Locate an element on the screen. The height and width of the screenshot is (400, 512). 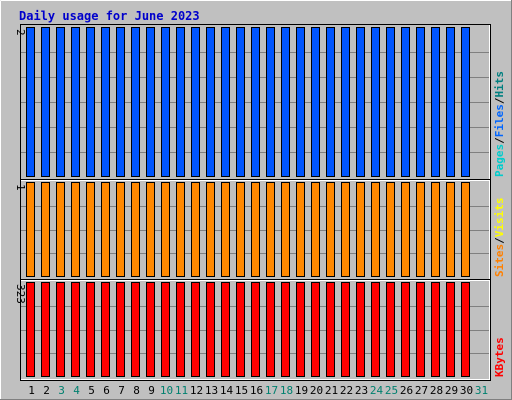
day-label-4: 4 is located at coordinates (76, 390).